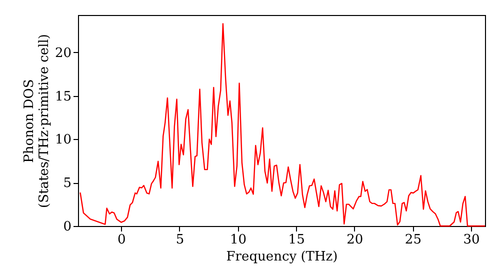  I want to click on x-tick-label: 30, so click(471, 240).